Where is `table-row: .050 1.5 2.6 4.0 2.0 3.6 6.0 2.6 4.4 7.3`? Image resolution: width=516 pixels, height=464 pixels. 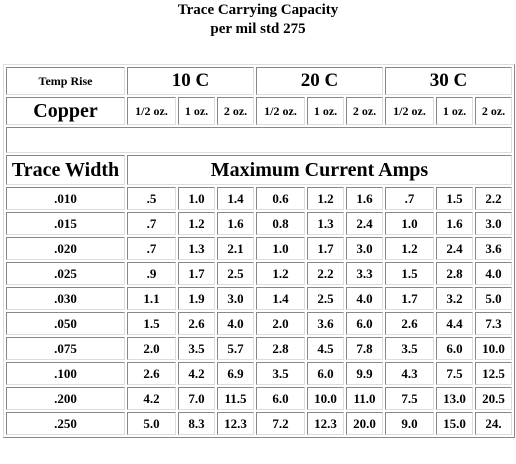 table-row: .050 1.5 2.6 4.0 2.0 3.6 6.0 2.6 4.4 7.3 is located at coordinates (259, 323).